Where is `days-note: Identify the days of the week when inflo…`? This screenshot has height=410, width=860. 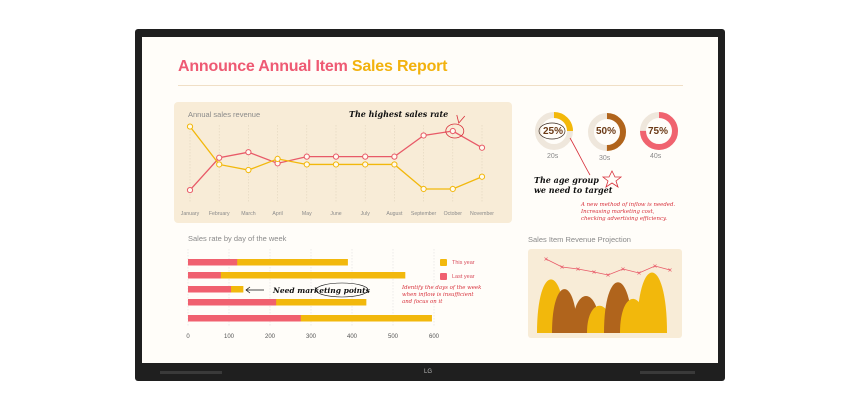
days-note: Identify the days of the week when inflo… is located at coordinates (442, 295).